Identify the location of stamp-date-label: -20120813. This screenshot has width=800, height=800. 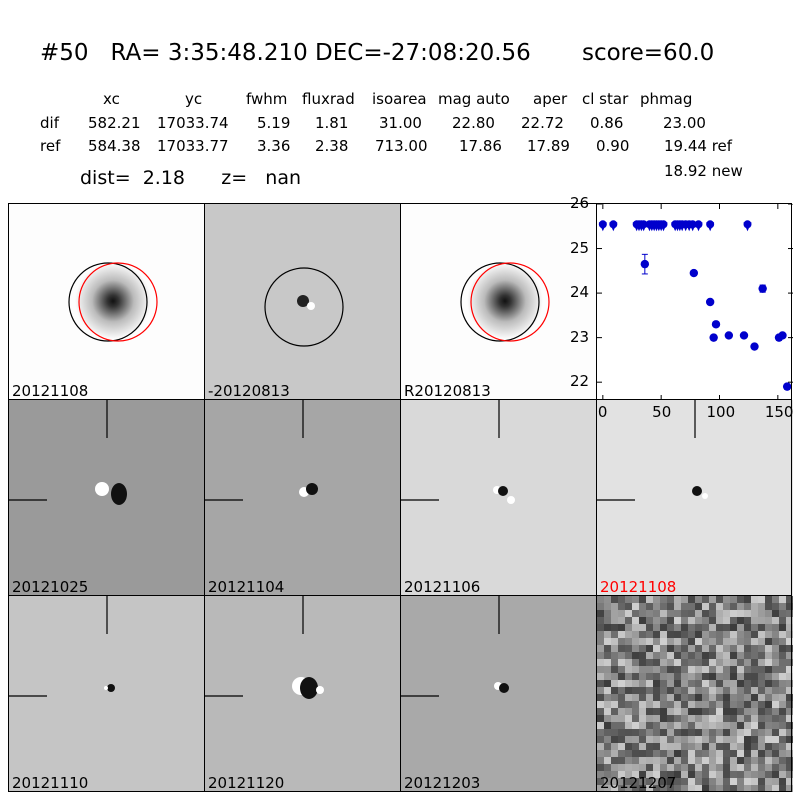
(249, 391).